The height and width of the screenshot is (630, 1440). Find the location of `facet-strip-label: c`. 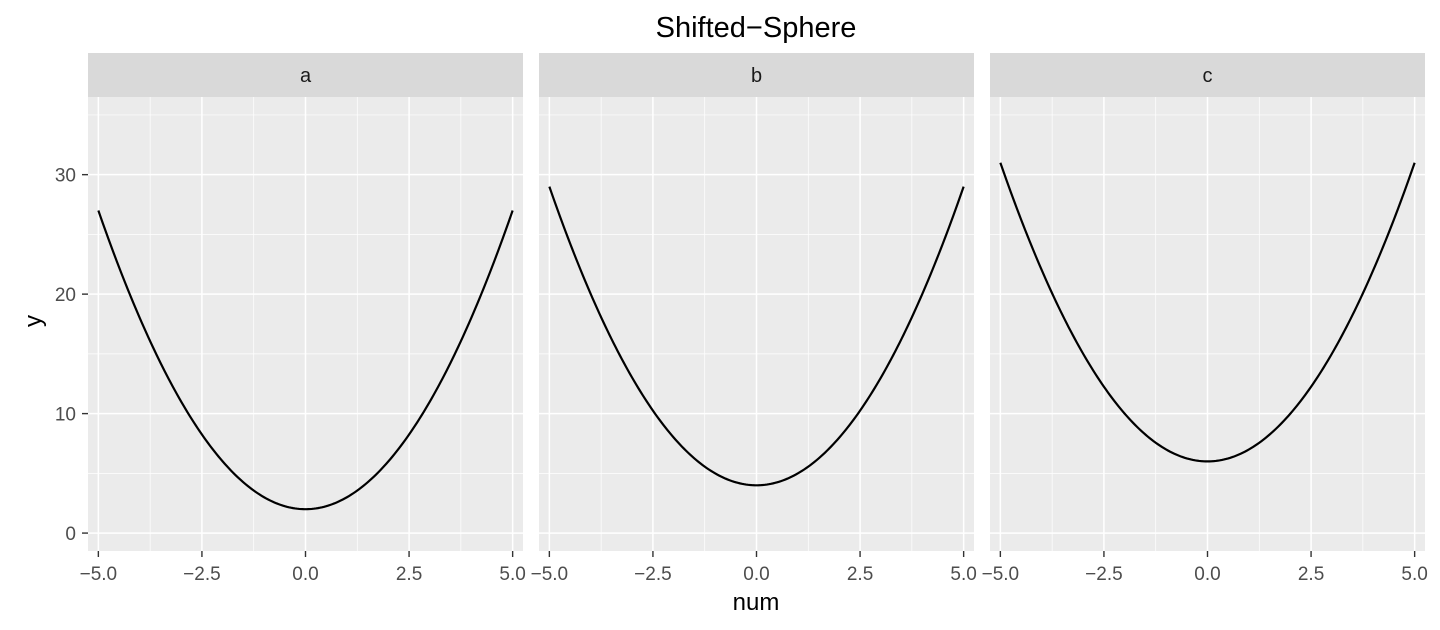

facet-strip-label: c is located at coordinates (1208, 76).